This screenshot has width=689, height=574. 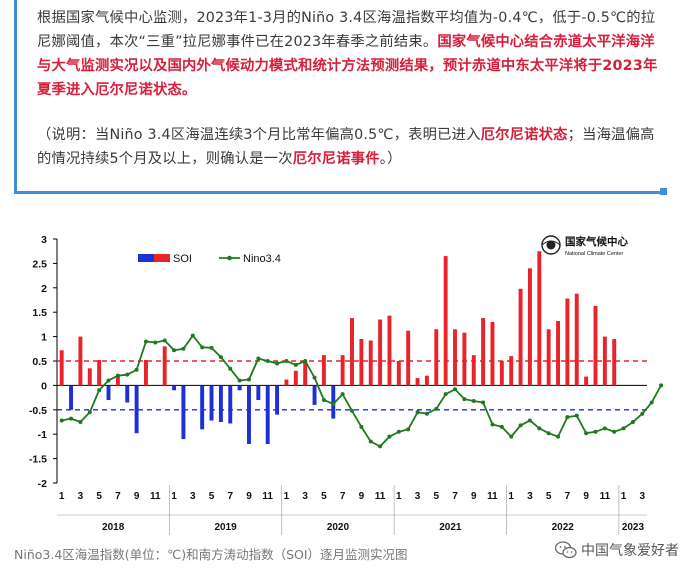 What do you see at coordinates (566, 550) in the screenshot?
I see `wechat-icon` at bounding box center [566, 550].